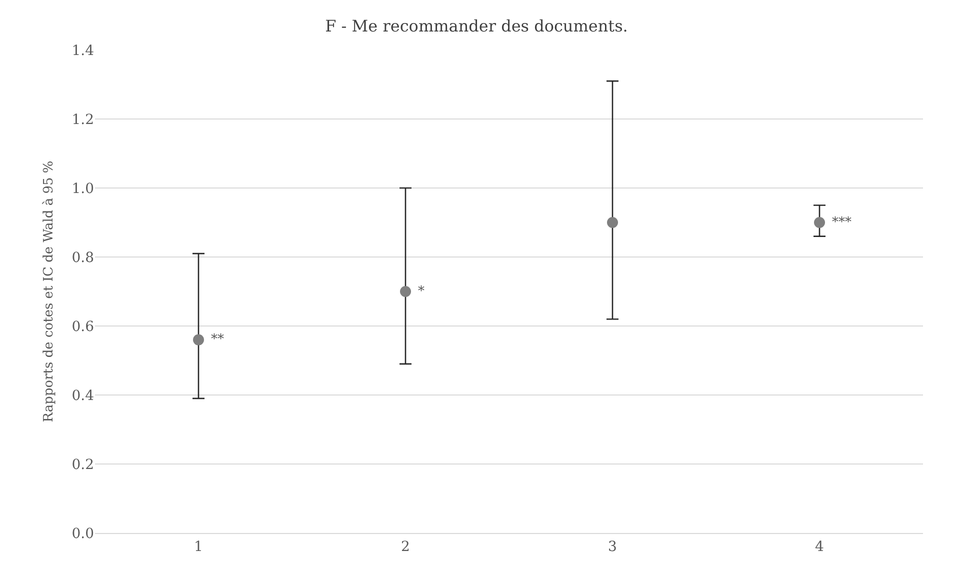 Image resolution: width=953 pixels, height=573 pixels. Describe the element at coordinates (83, 464) in the screenshot. I see `y-tick-label: 0.2` at that location.